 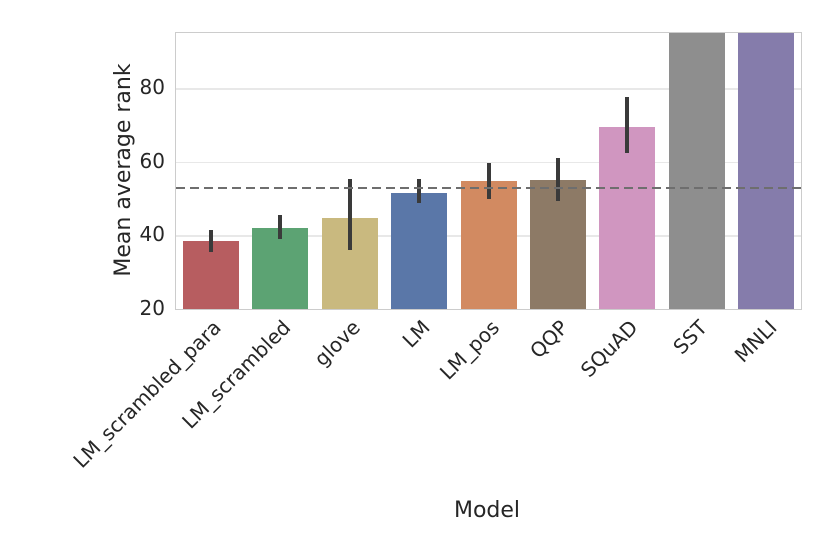 What do you see at coordinates (469, 350) in the screenshot?
I see `x-tick-label-LM_pos: LM_pos` at bounding box center [469, 350].